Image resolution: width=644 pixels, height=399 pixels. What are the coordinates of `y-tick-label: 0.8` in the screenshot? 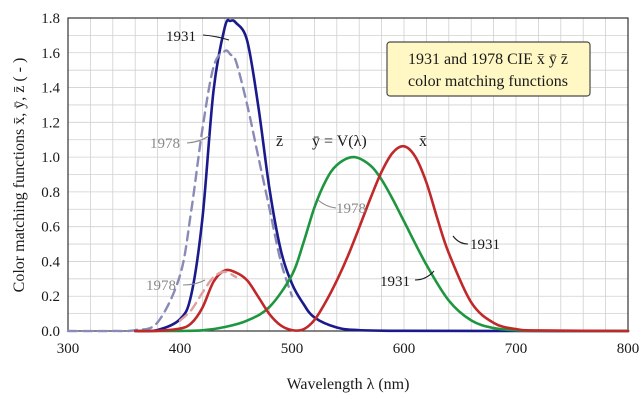 It's located at (50, 193).